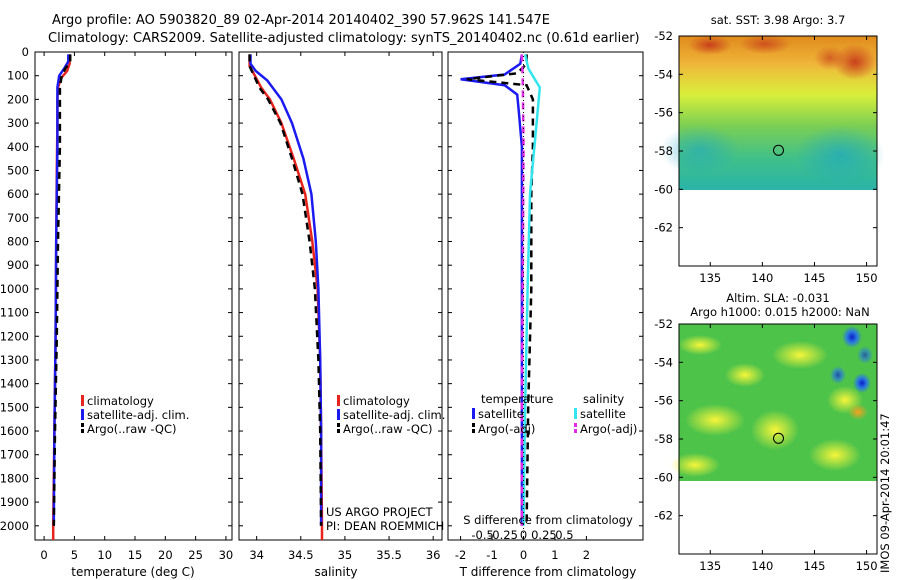 The image size is (900, 580). Describe the element at coordinates (385, 526) in the screenshot. I see `pi-credit: PI: DEAN ROEMMICH` at that location.